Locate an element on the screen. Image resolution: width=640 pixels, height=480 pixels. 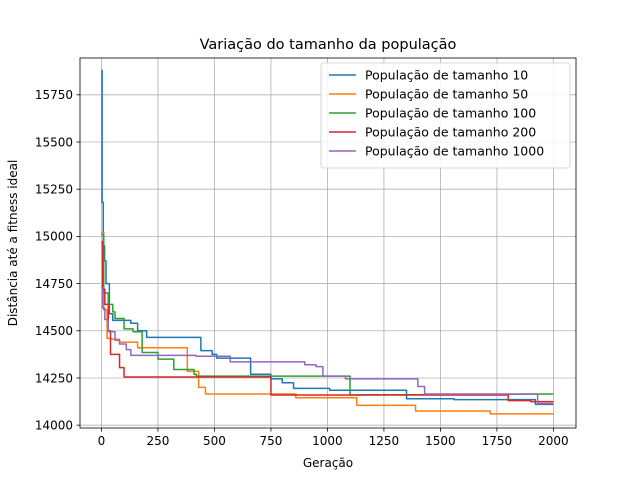
x-tick-label: 1750 is located at coordinates (497, 441).